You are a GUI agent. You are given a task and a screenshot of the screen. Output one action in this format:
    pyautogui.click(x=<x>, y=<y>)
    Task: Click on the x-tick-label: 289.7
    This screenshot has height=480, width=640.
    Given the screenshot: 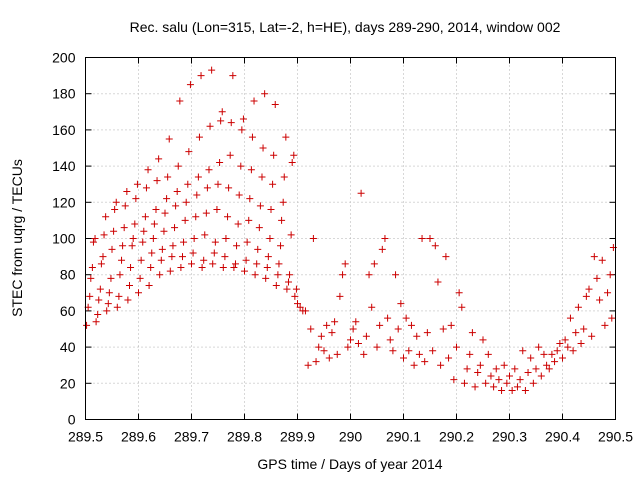 What is the action you would take?
    pyautogui.click(x=191, y=437)
    